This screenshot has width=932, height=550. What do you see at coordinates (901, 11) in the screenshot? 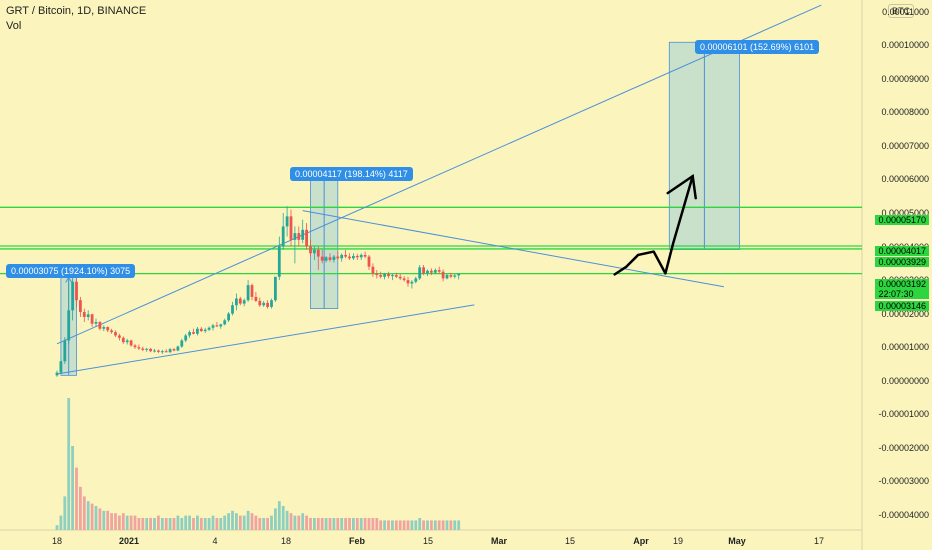
I see `currency-badge: BTC` at bounding box center [901, 11].